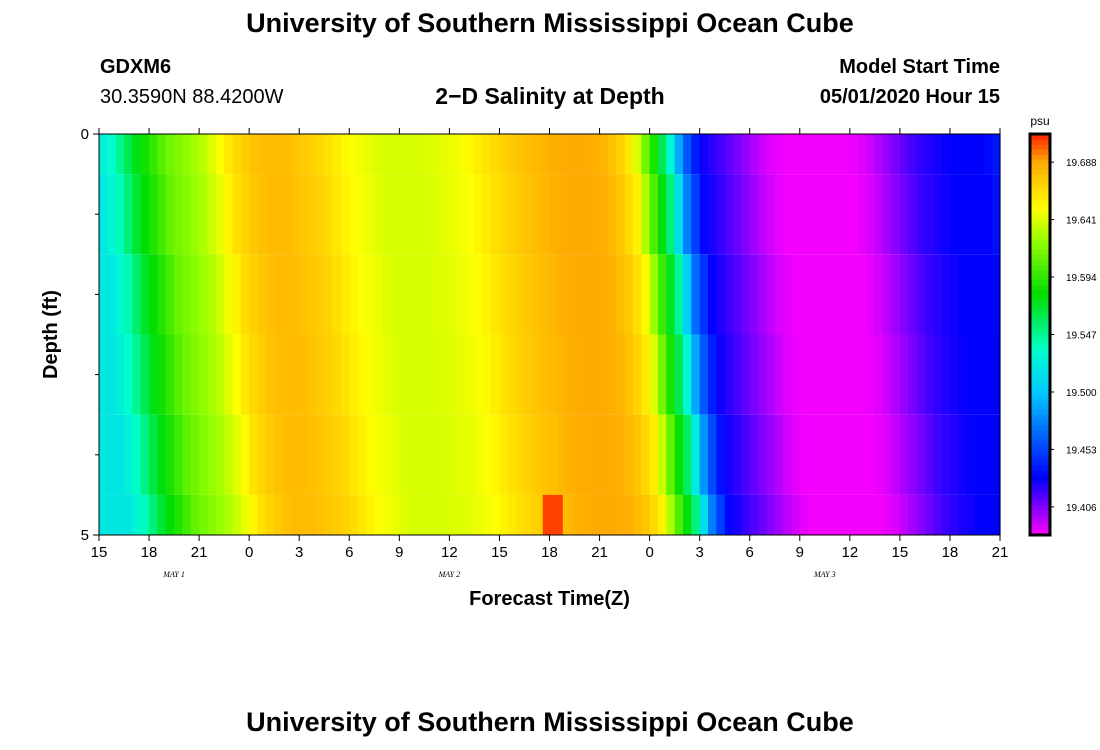  What do you see at coordinates (399, 552) in the screenshot?
I see `x-tick-label: 9` at bounding box center [399, 552].